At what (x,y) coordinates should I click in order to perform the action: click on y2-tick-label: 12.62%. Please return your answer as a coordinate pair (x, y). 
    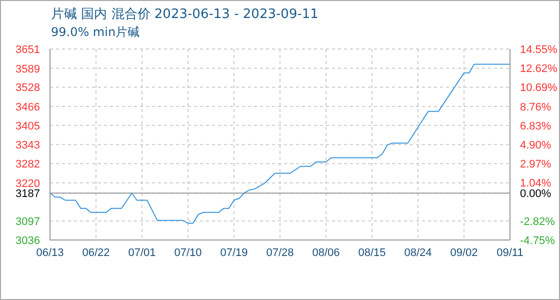
    Looking at the image, I should click on (539, 69).